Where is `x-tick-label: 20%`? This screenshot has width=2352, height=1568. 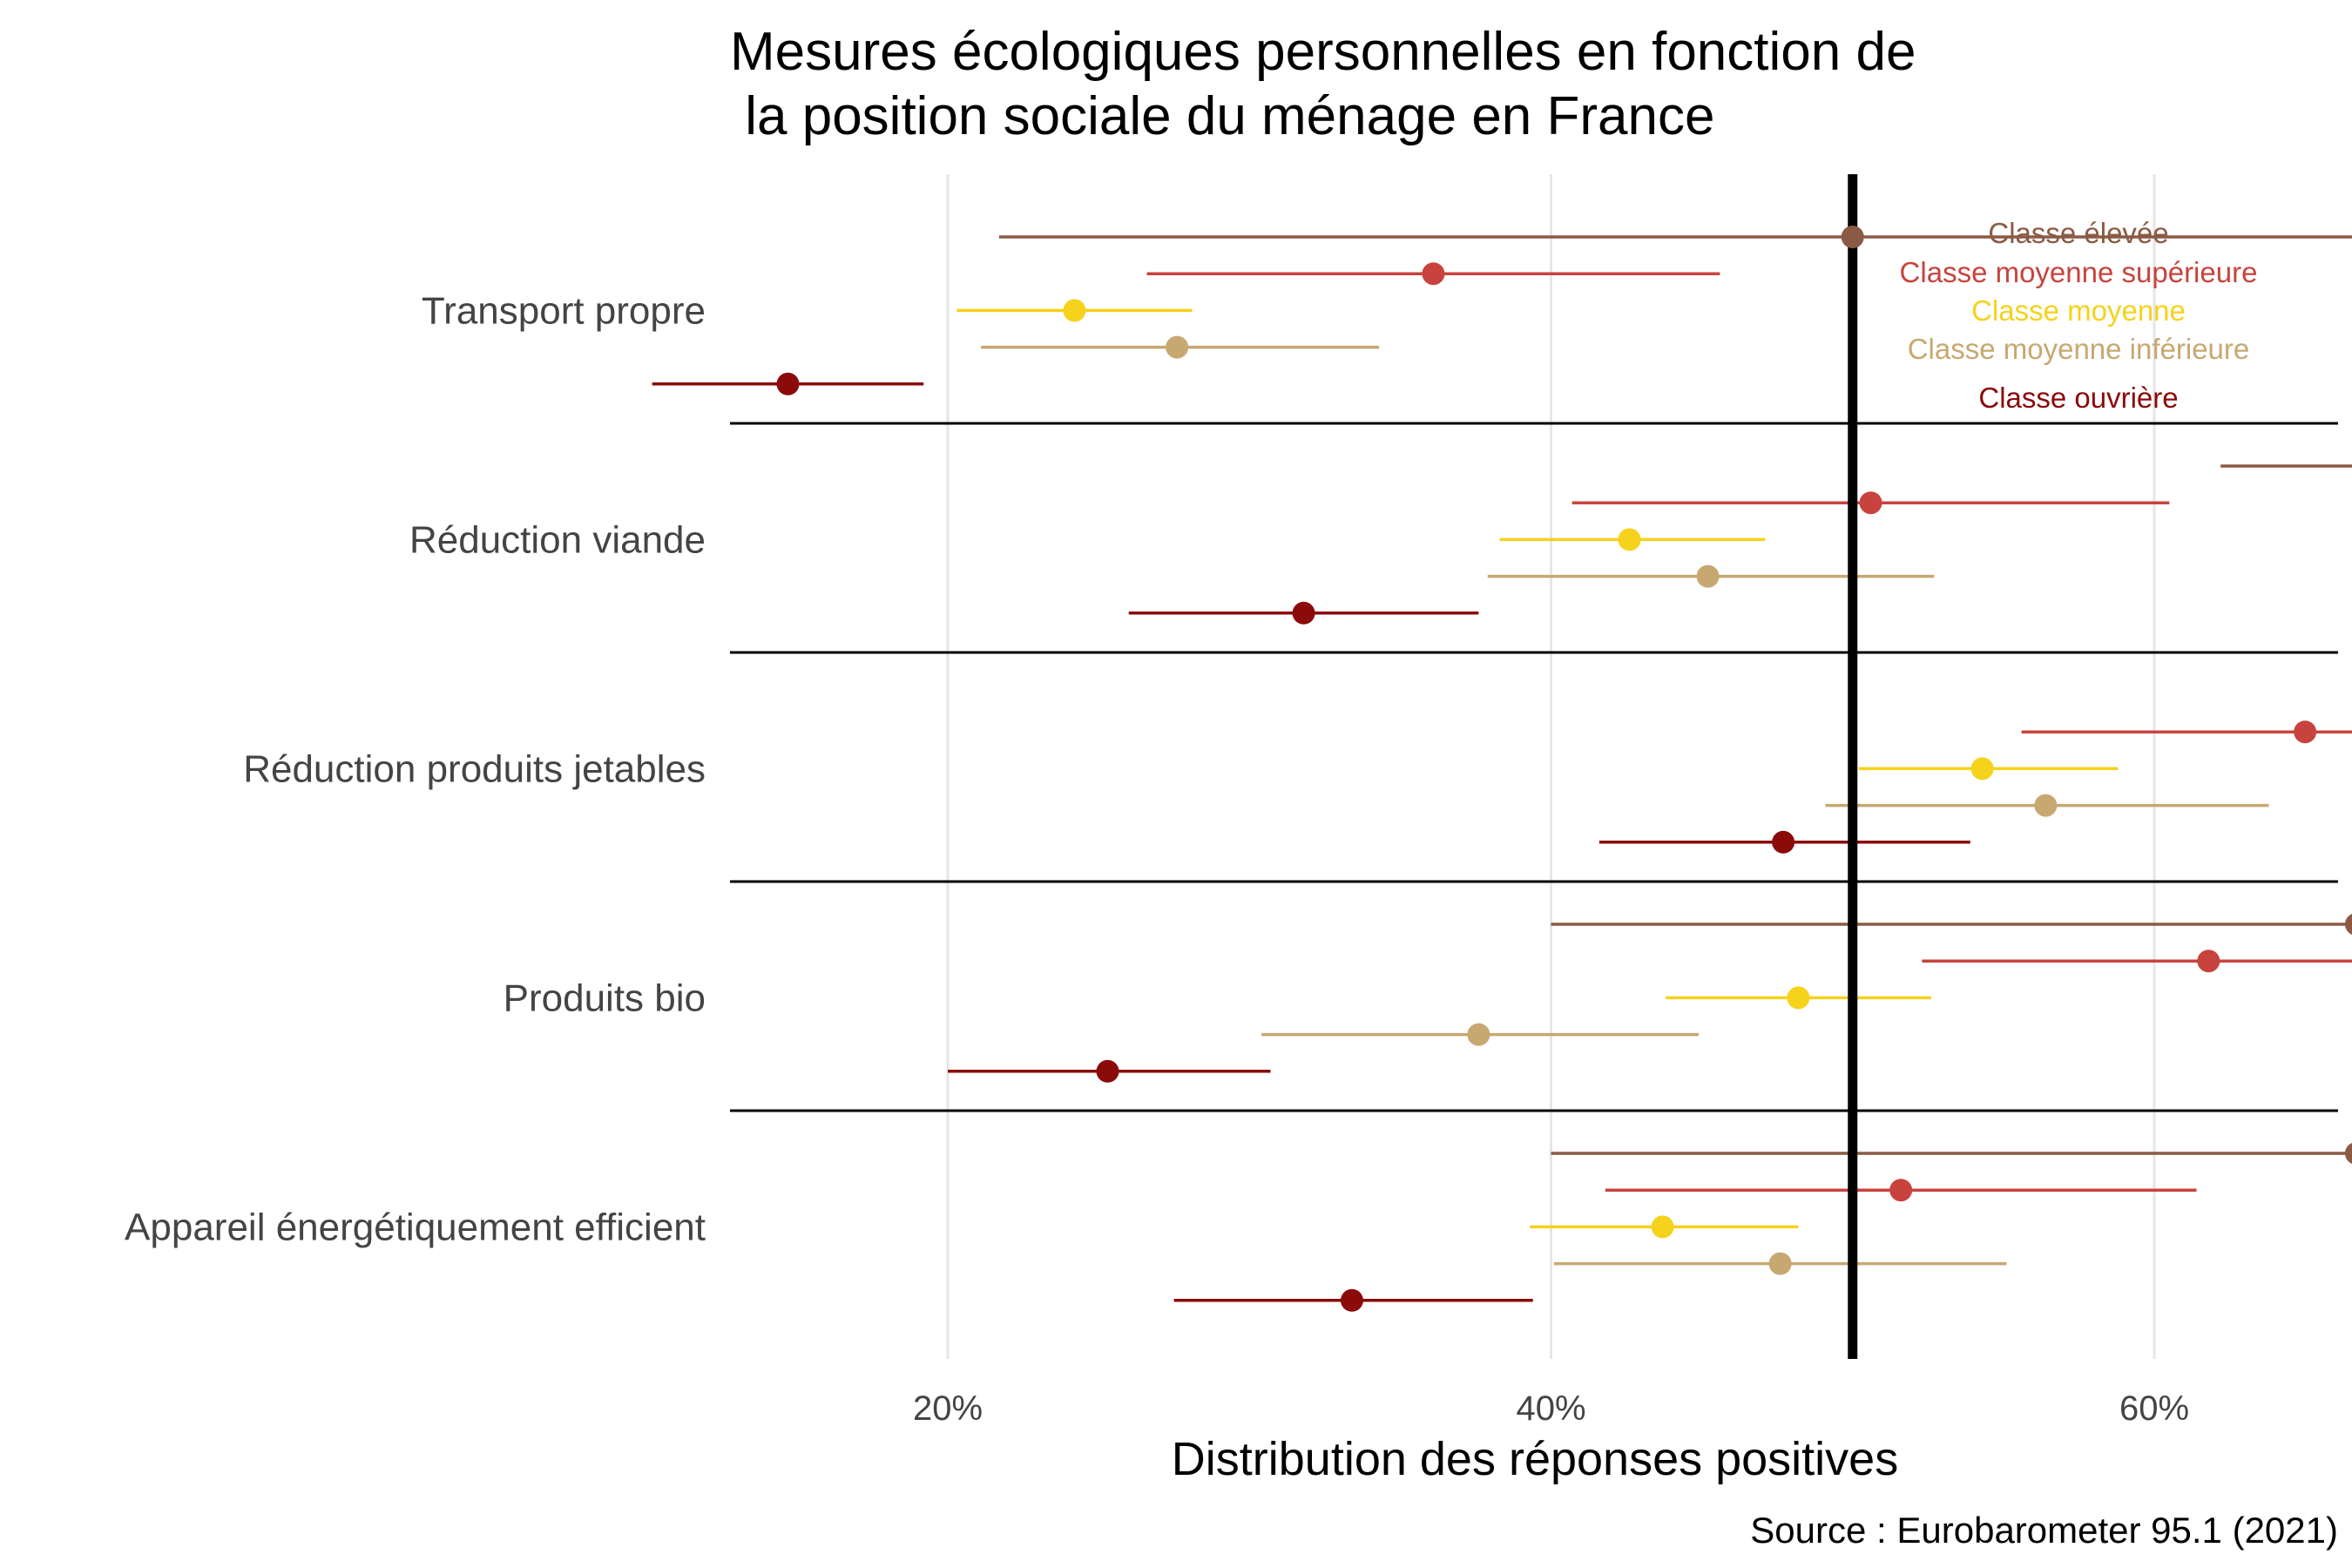
x-tick-label: 20% is located at coordinates (948, 1408).